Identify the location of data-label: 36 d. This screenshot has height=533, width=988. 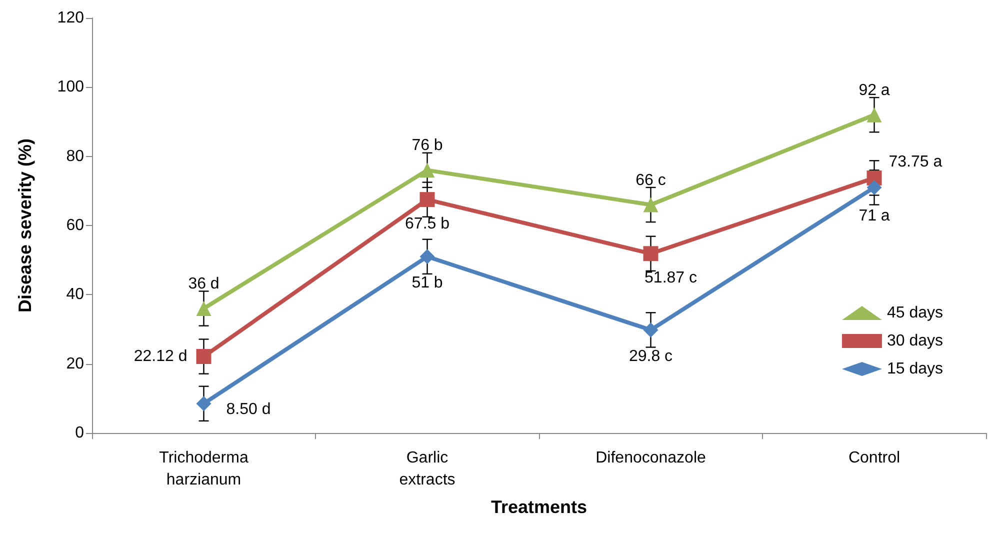
(204, 284).